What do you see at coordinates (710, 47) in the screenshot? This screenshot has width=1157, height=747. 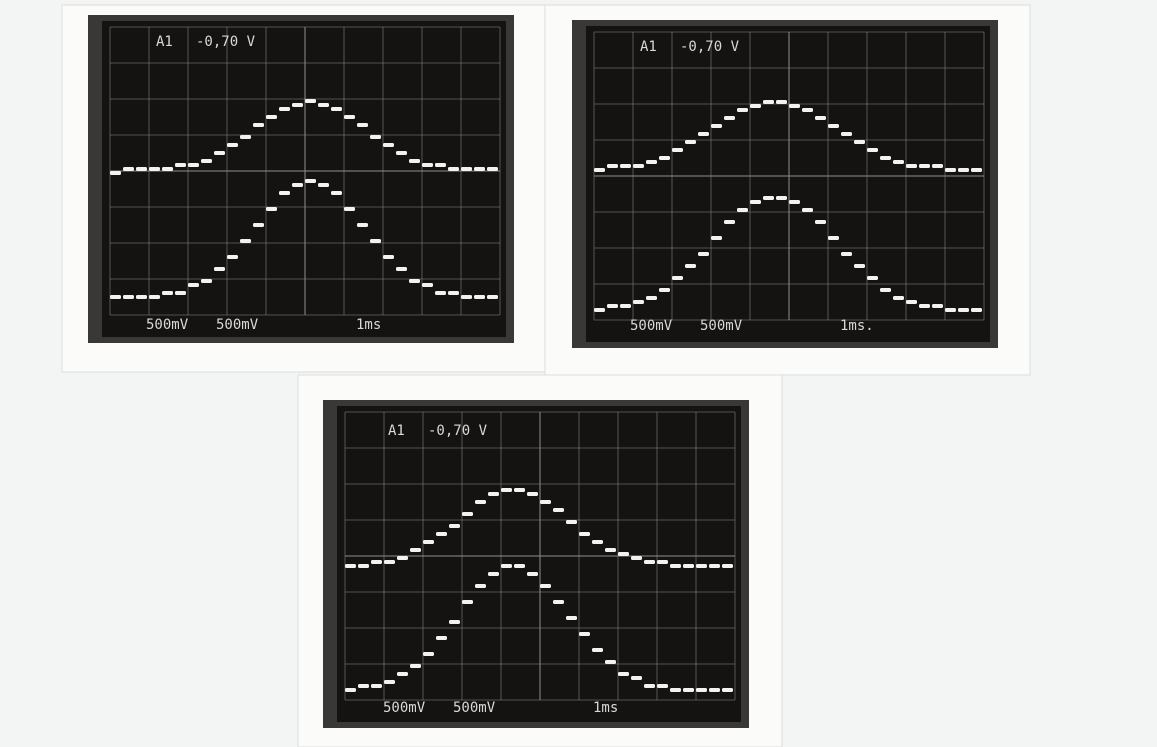 I see `offset: -0,70 V` at bounding box center [710, 47].